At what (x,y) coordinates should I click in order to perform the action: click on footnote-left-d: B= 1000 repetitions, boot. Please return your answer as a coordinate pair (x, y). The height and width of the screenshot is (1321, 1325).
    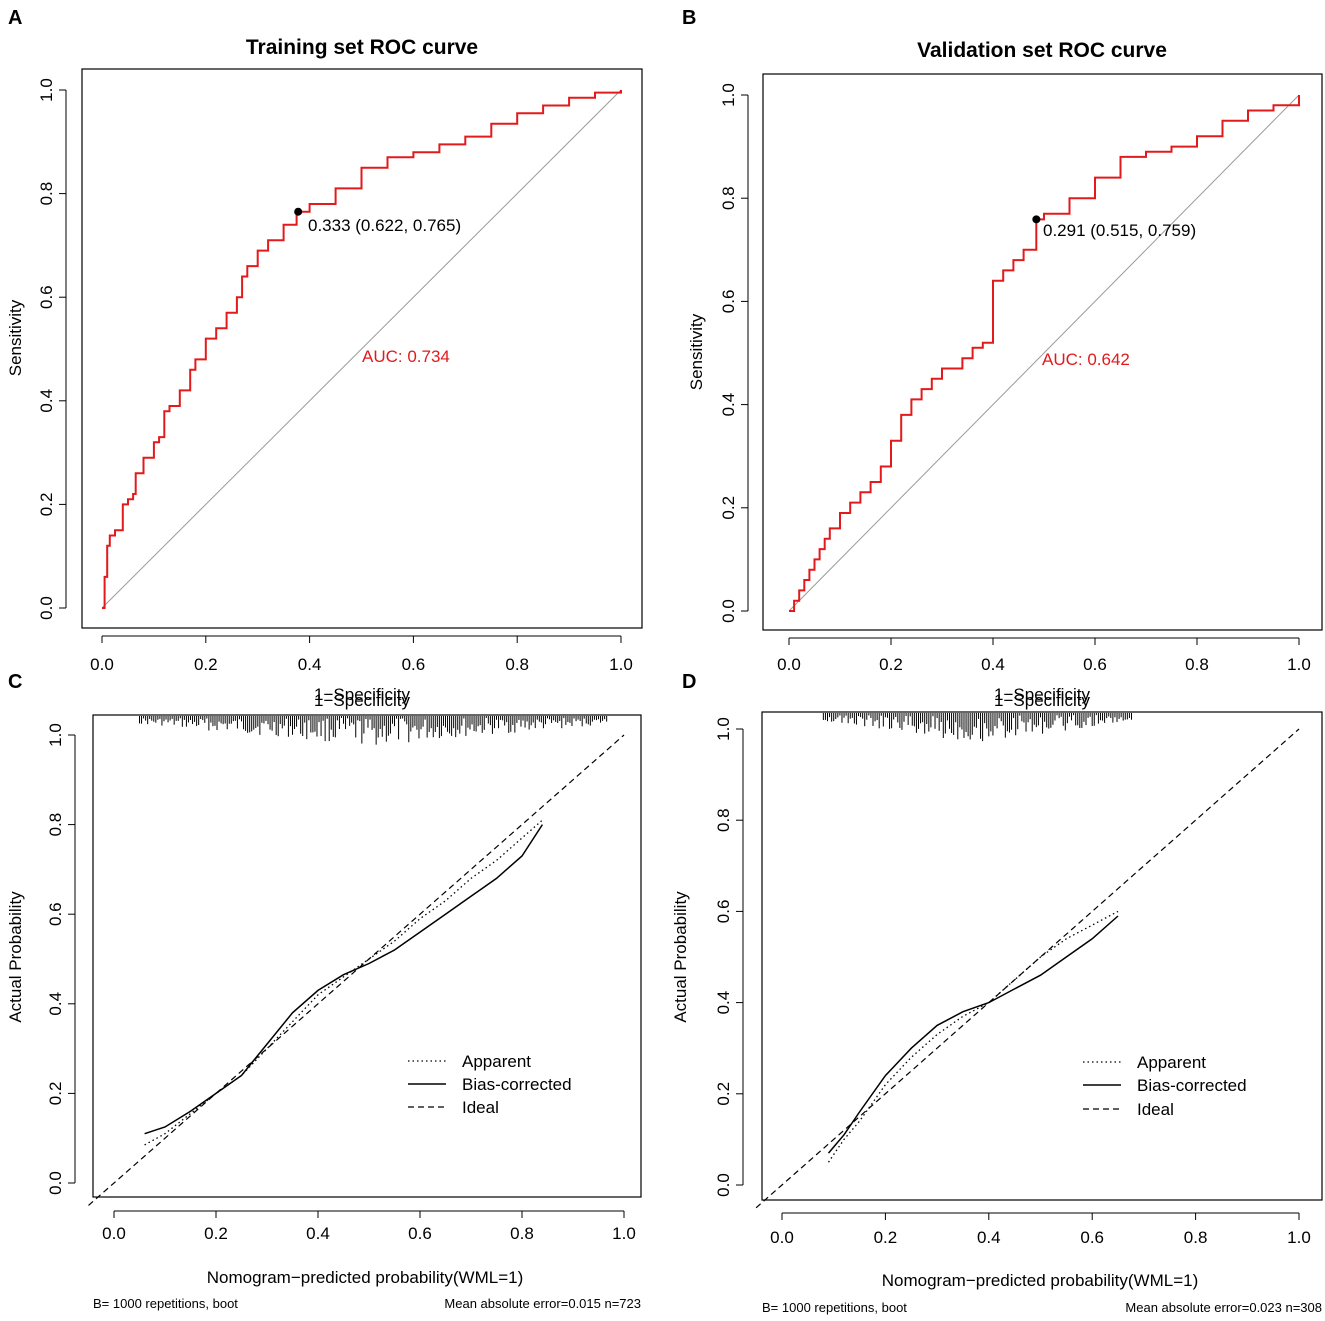
    Looking at the image, I should click on (834, 1307).